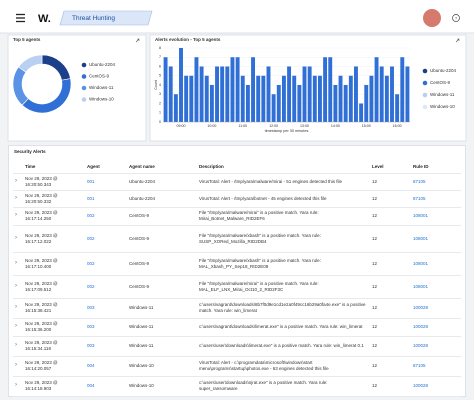 This screenshot has height=400, width=474. I want to click on logo: W., so click(44, 19).